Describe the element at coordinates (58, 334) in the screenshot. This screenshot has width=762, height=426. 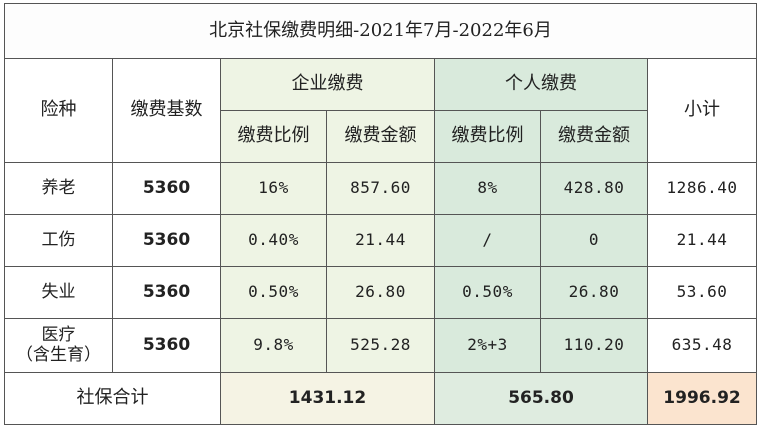
I see `row-name-main: 医疗` at that location.